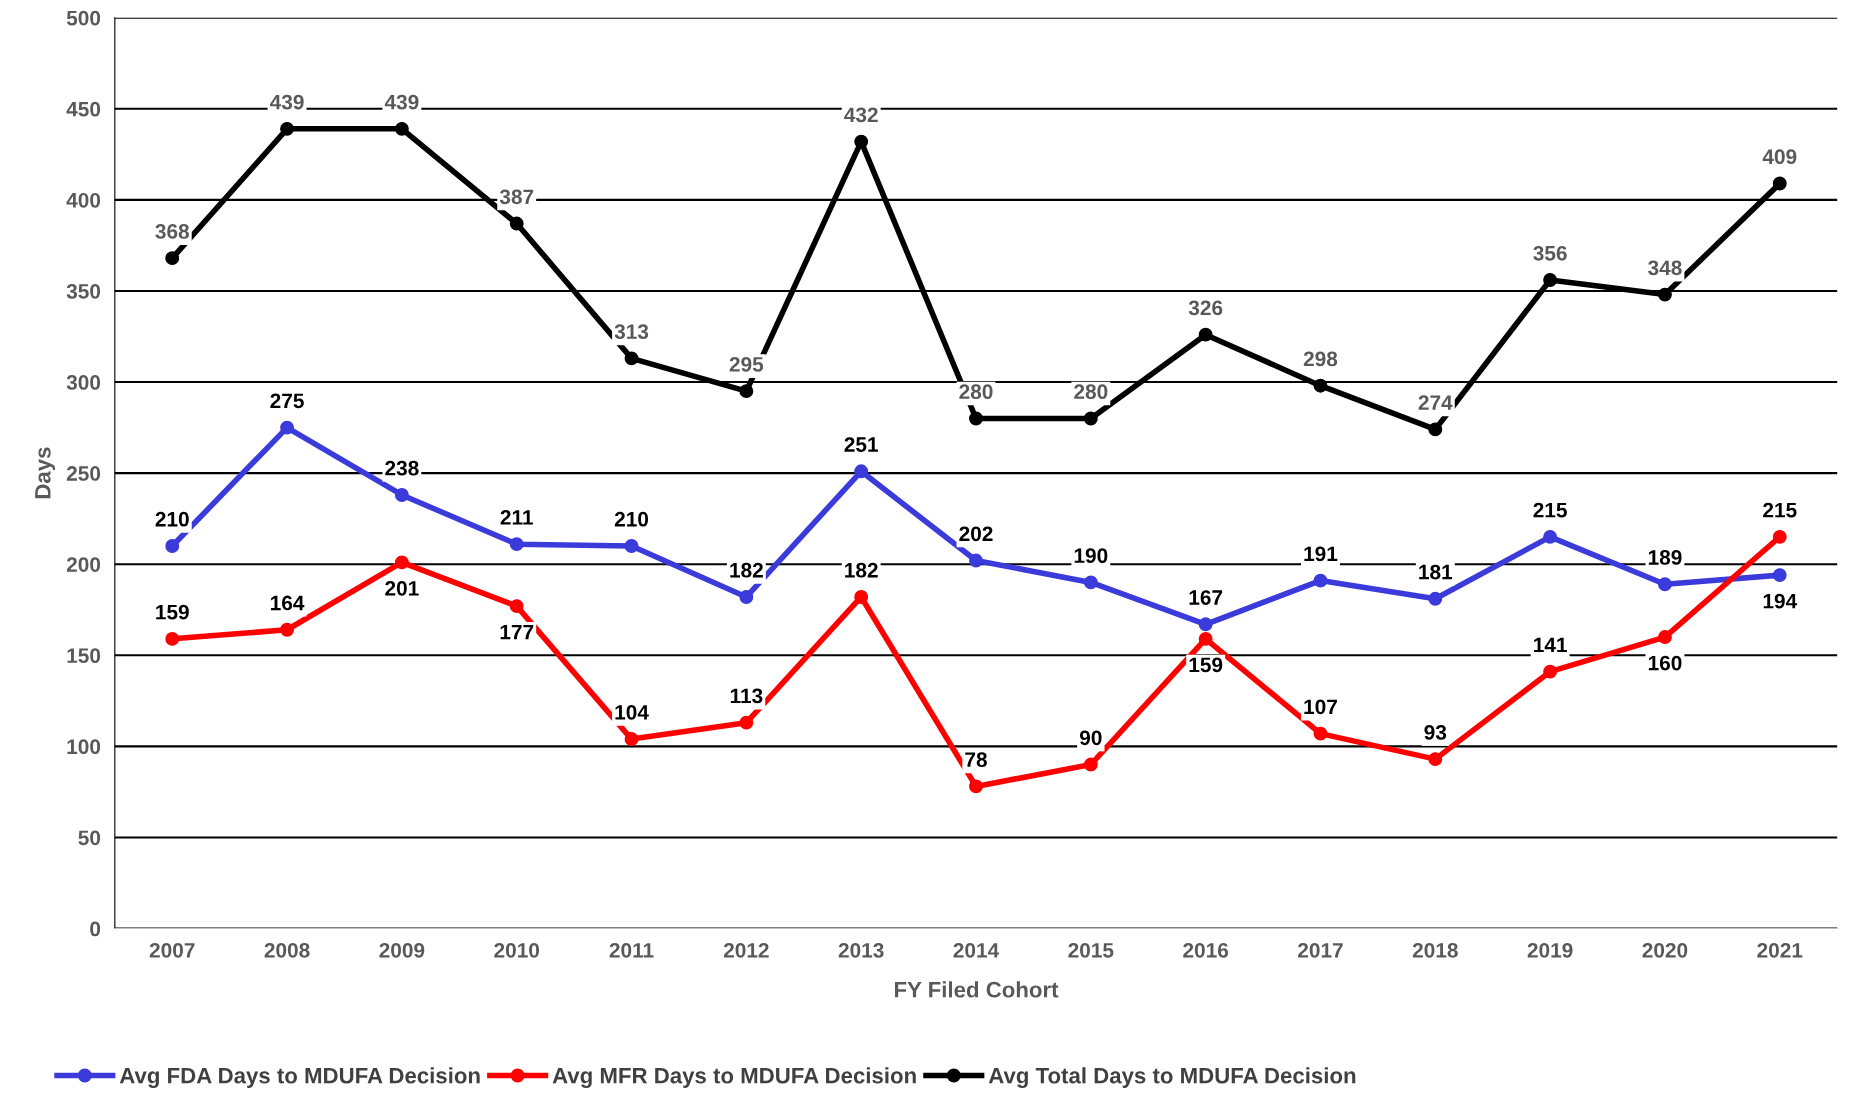 Image resolution: width=1852 pixels, height=1108 pixels. Describe the element at coordinates (172, 231) in the screenshot. I see `data-label: 368` at that location.